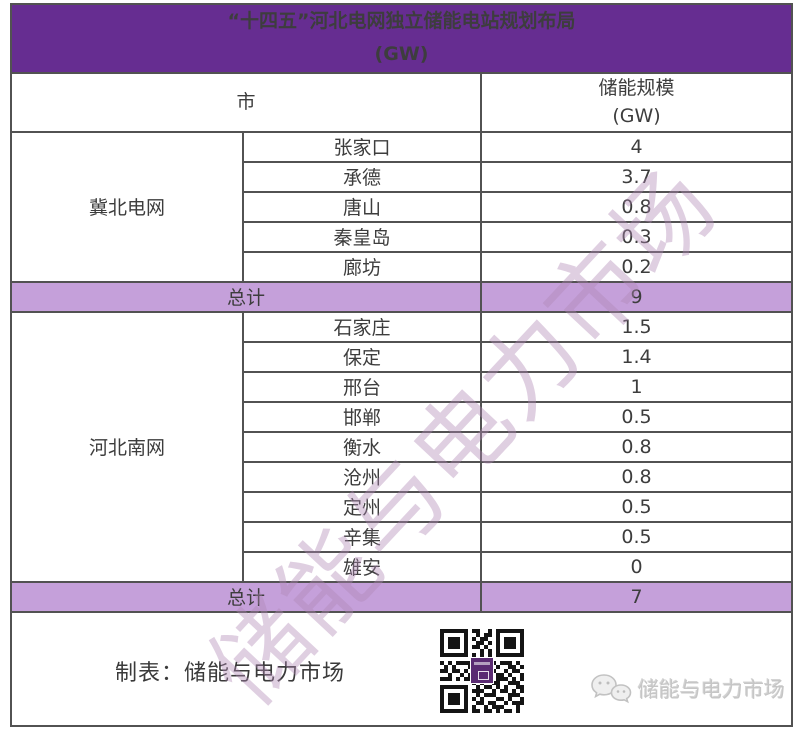 This screenshot has width=800, height=734. Describe the element at coordinates (636, 326) in the screenshot. I see `value-cell: 1.5` at that location.